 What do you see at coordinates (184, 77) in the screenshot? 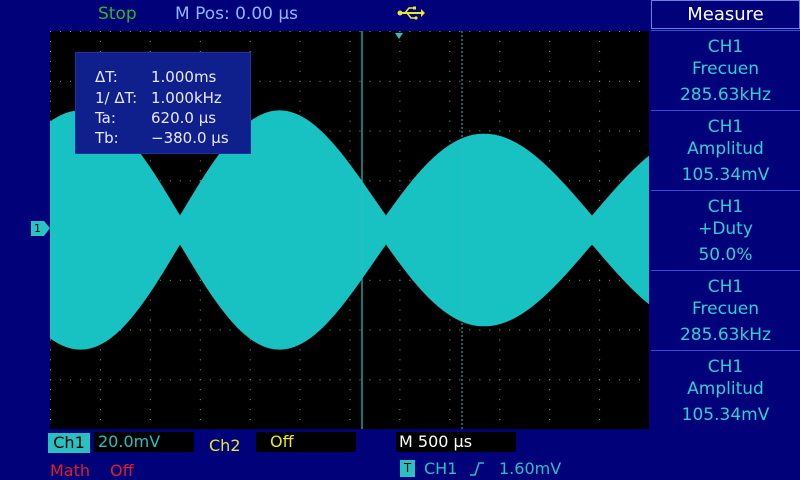
I see `delta-t-value: 1.000ms` at bounding box center [184, 77].